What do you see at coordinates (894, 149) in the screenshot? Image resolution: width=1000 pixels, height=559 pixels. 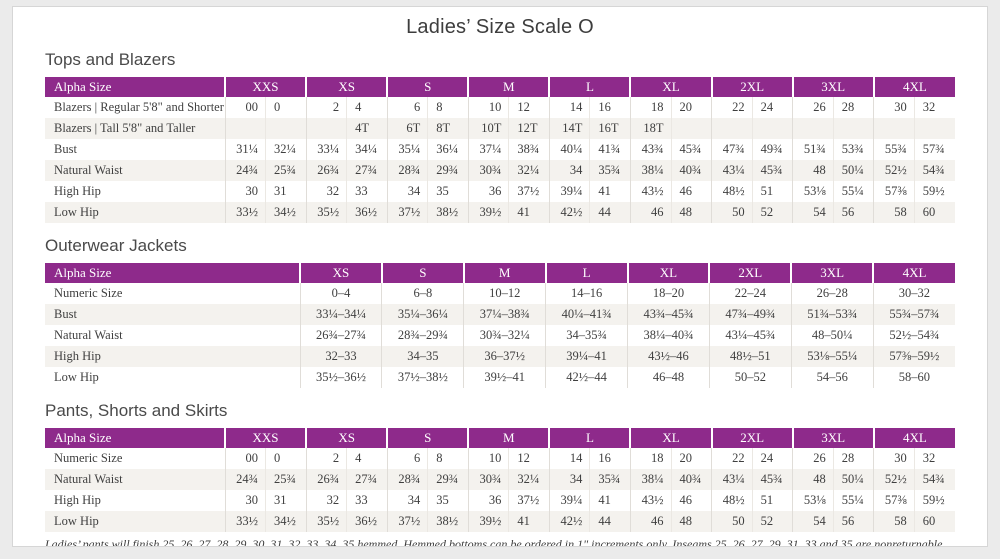 I see `size-cell: 55¾` at bounding box center [894, 149].